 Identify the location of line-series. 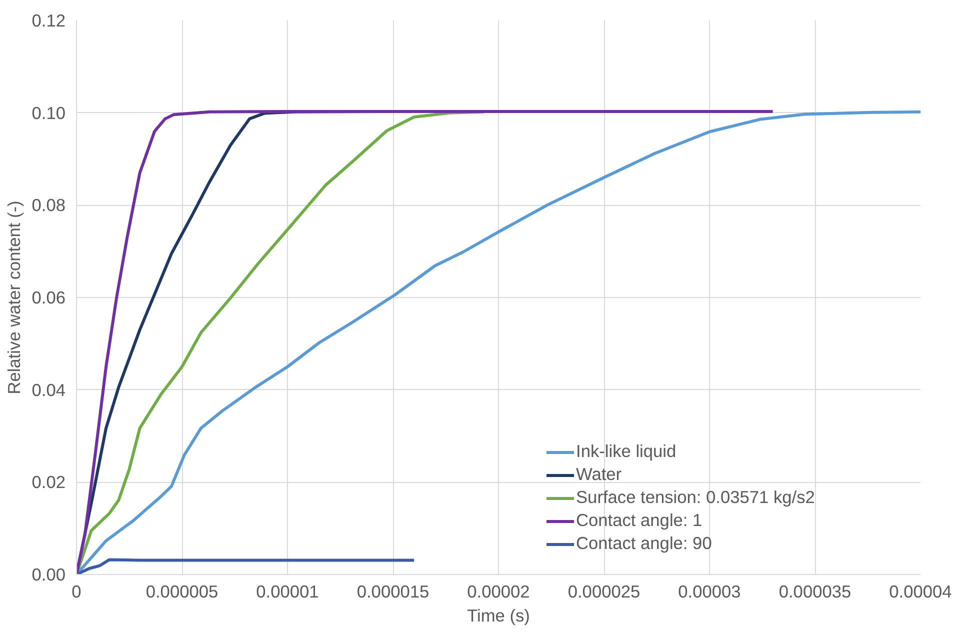
(246, 566).